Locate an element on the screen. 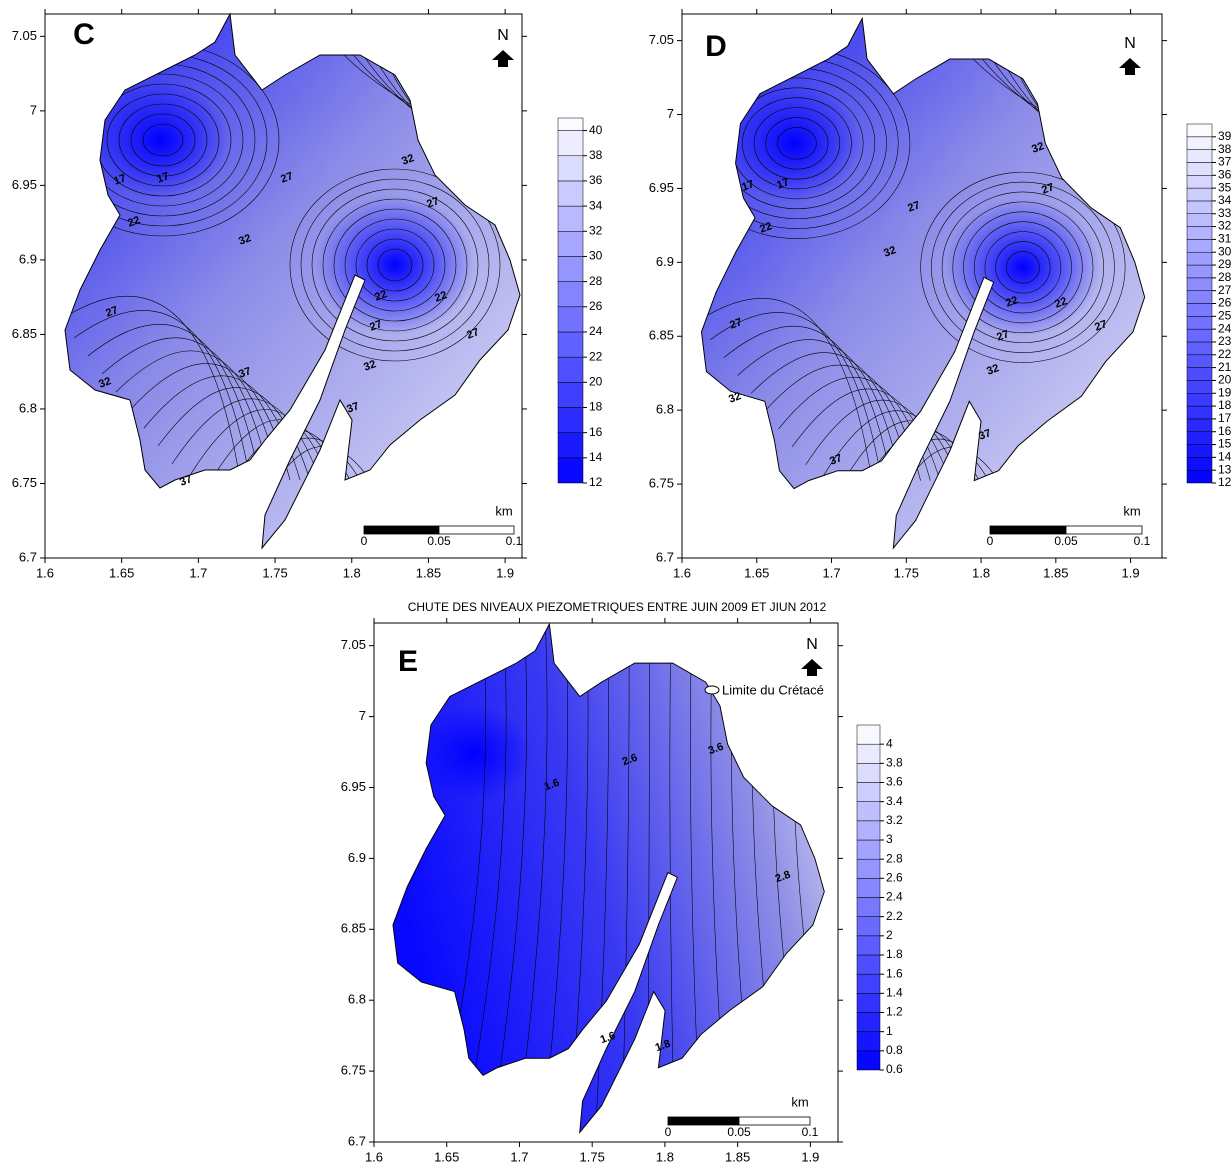 This screenshot has width=1232, height=1176. colorbar-tick-label: 3.4 is located at coordinates (894, 801).